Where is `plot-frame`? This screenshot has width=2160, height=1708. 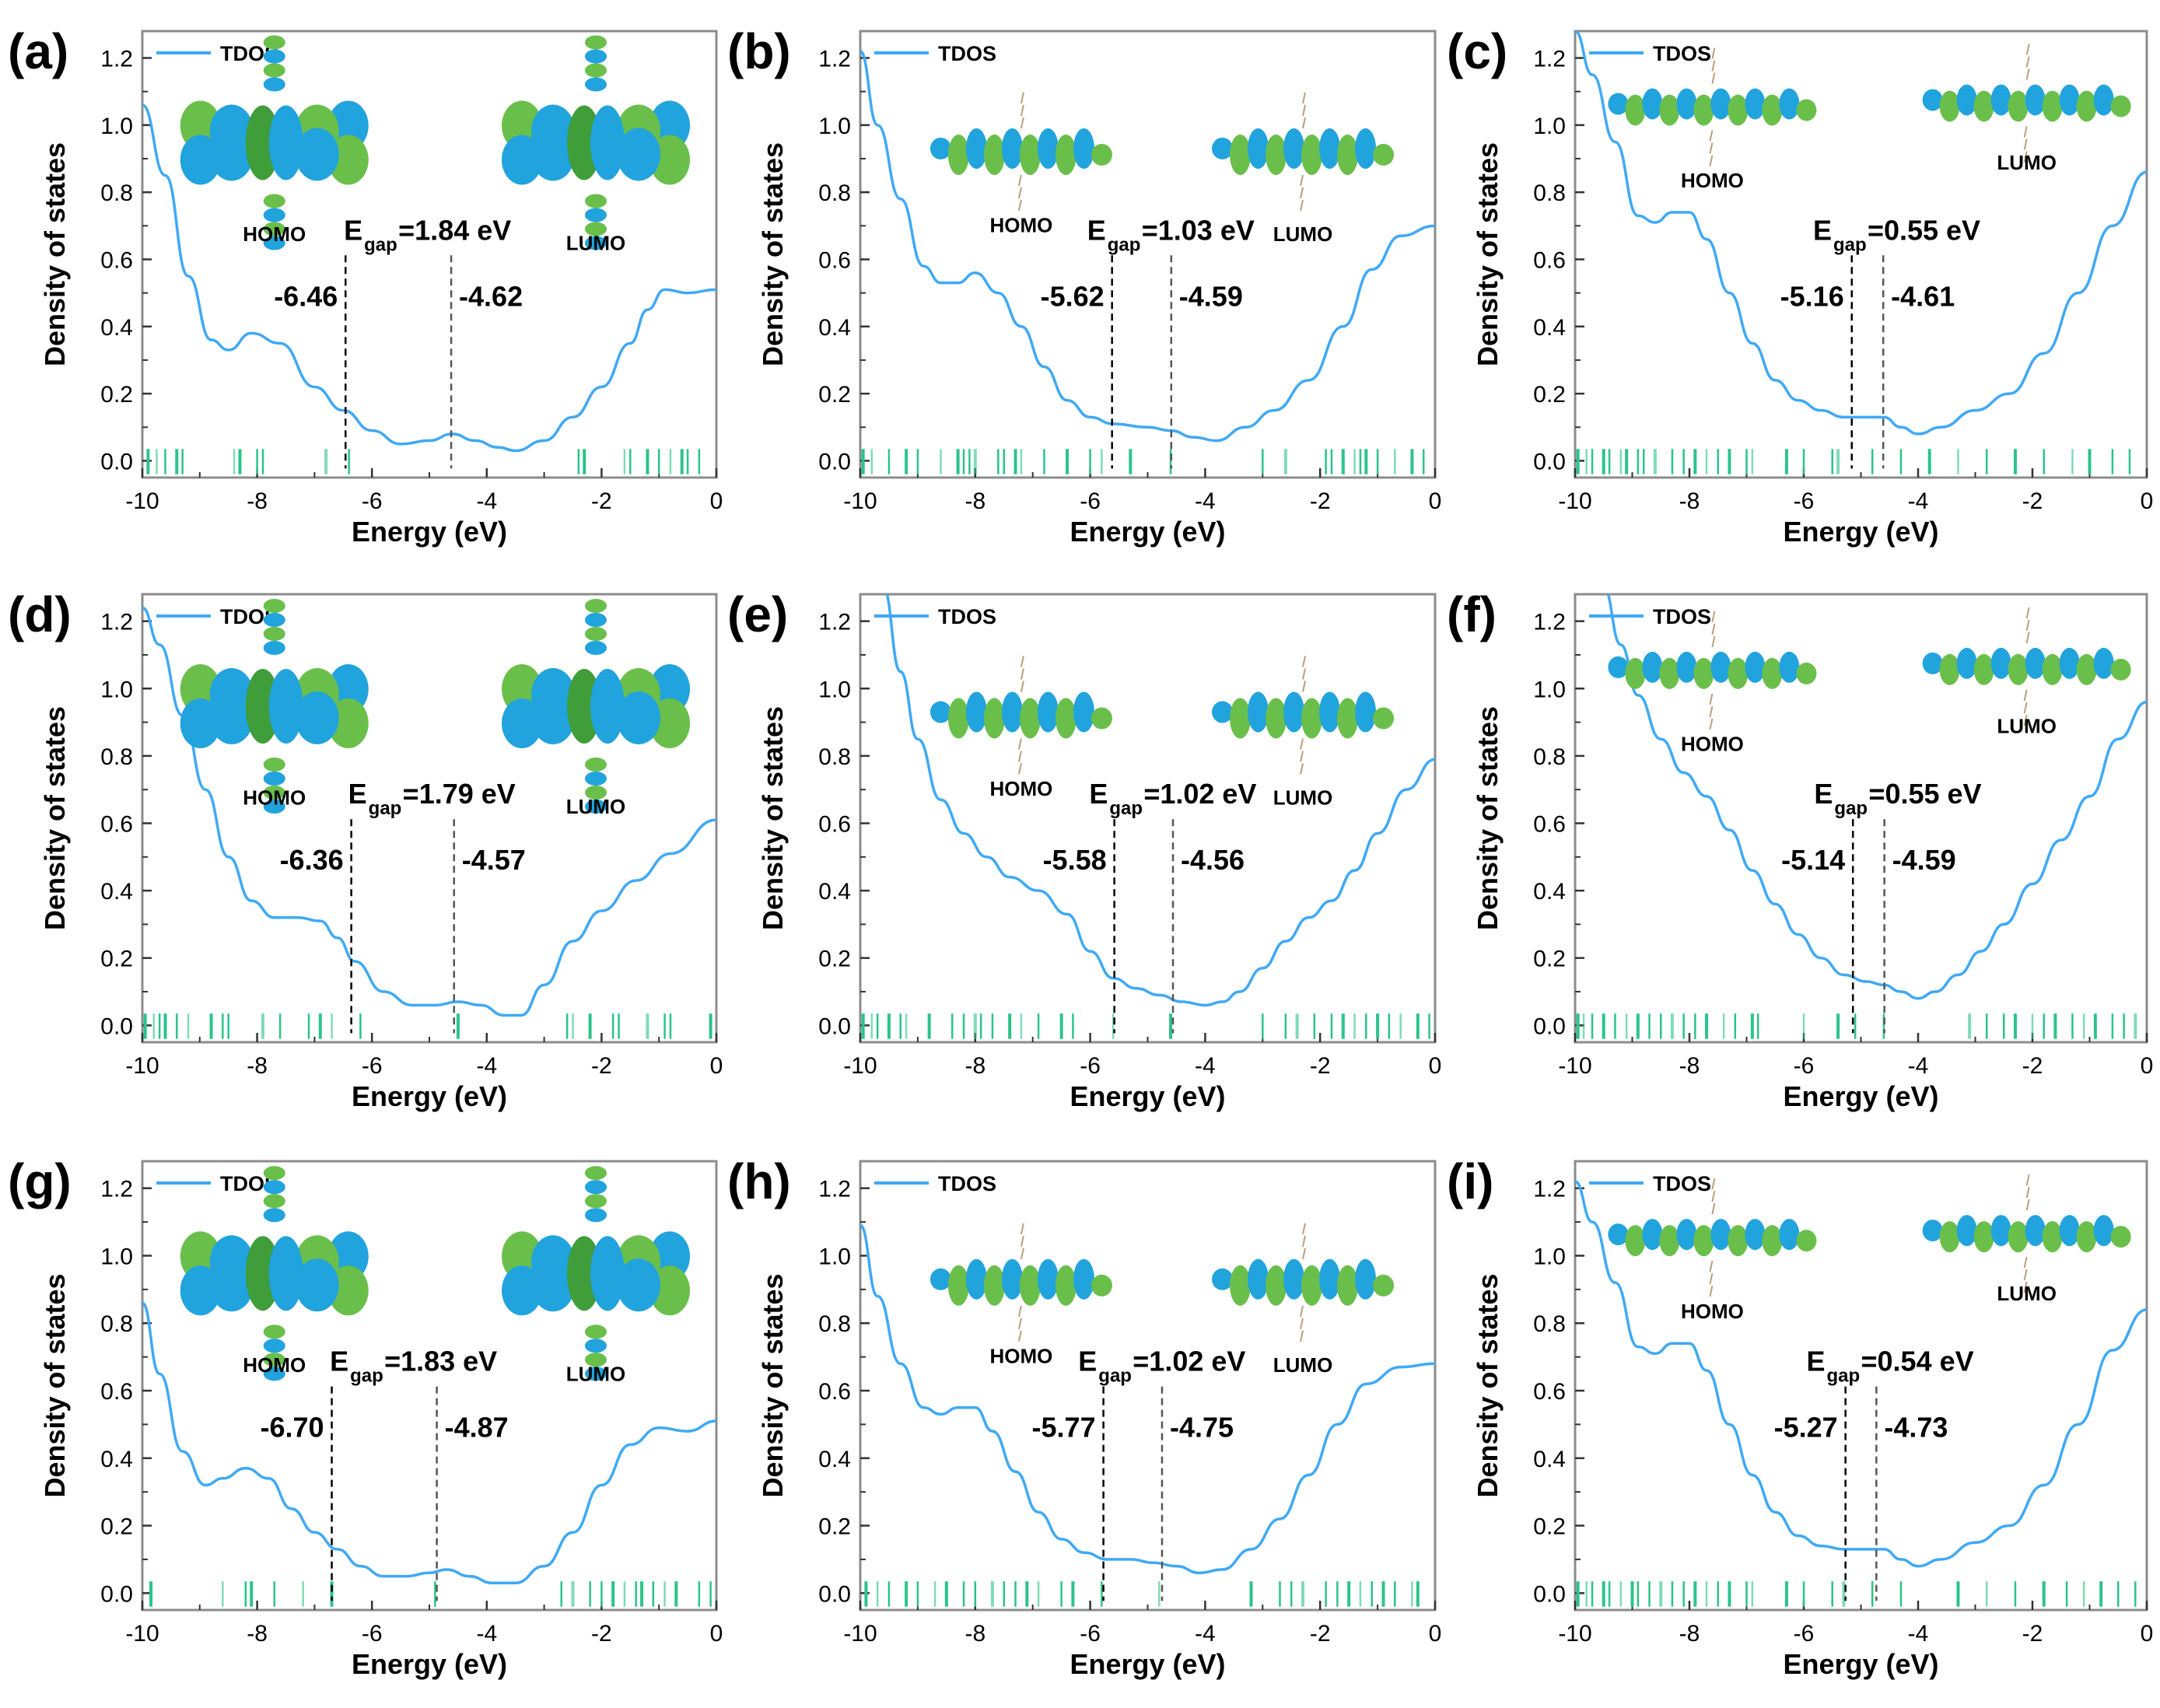
plot-frame is located at coordinates (1148, 1386).